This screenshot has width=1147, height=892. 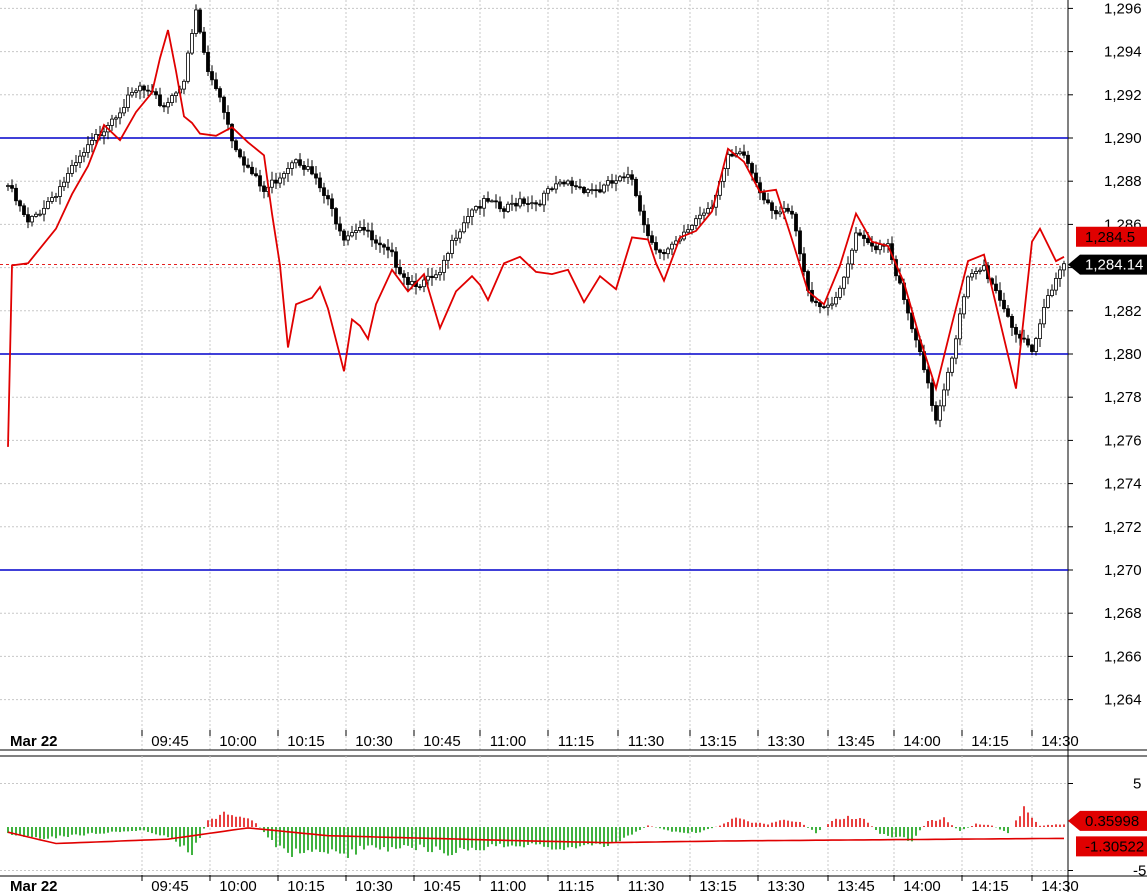 I want to click on signal-line, so click(x=535, y=836).